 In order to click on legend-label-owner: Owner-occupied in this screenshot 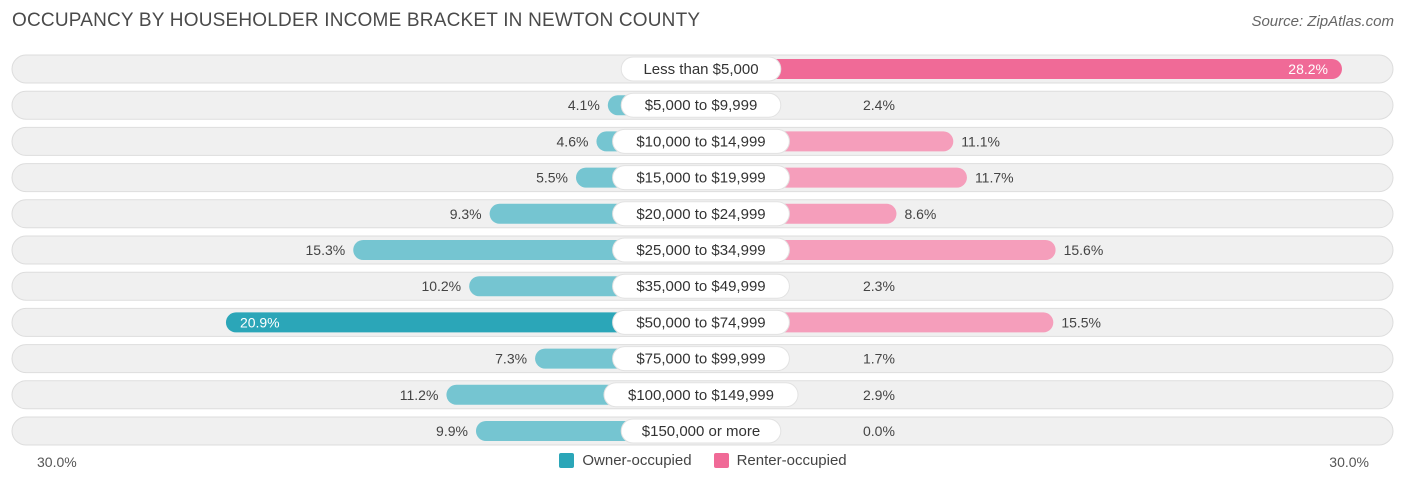, I will do `click(637, 460)`.